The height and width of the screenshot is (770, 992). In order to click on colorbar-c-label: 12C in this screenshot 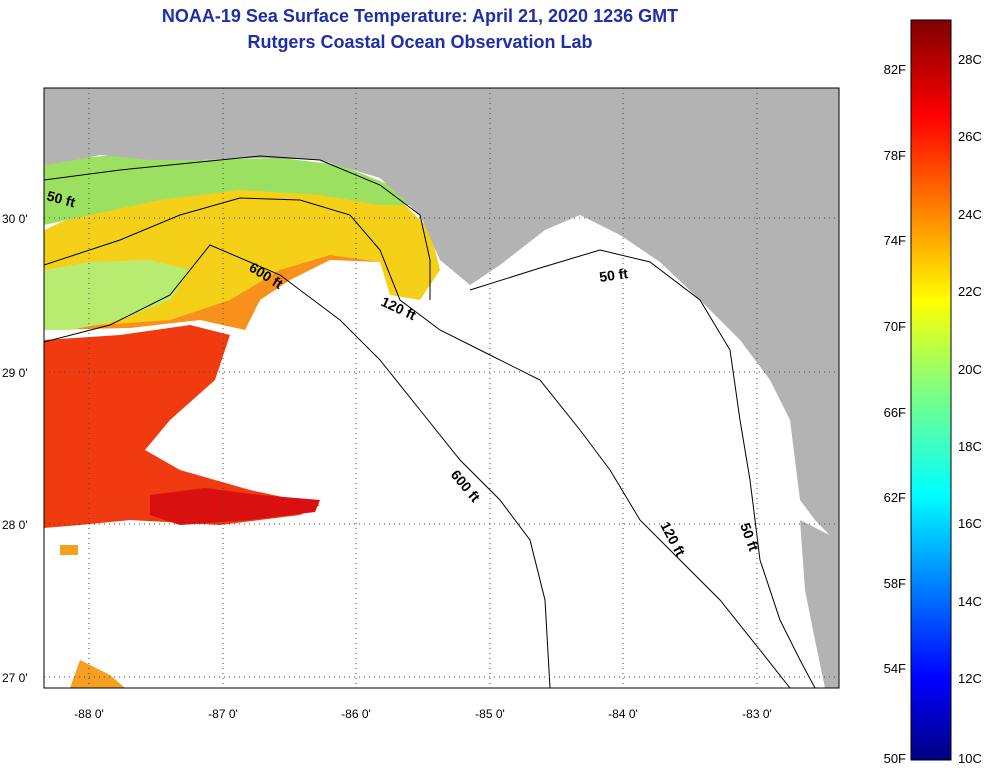, I will do `click(970, 678)`.